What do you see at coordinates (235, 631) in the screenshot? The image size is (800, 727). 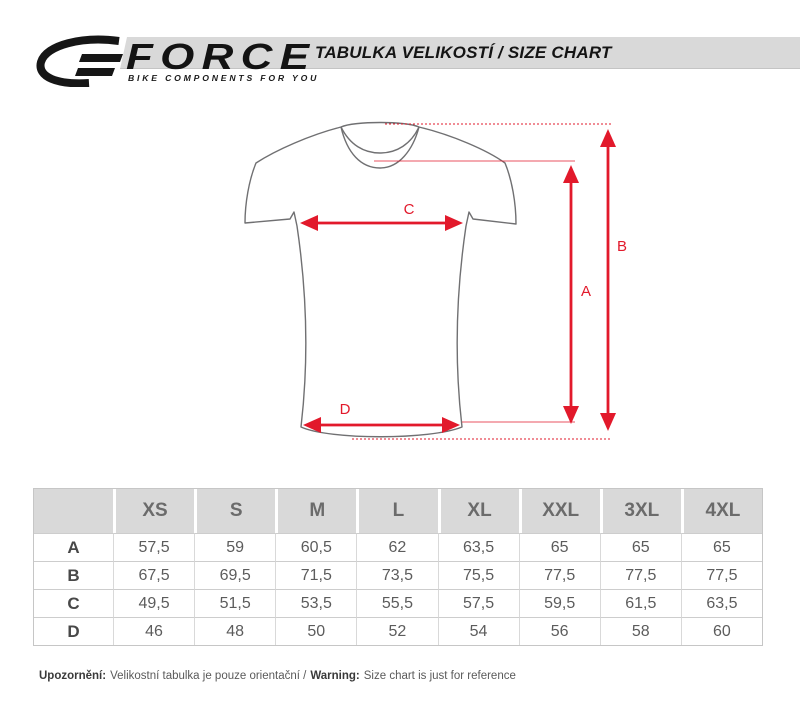 I see `size-cell: 48` at bounding box center [235, 631].